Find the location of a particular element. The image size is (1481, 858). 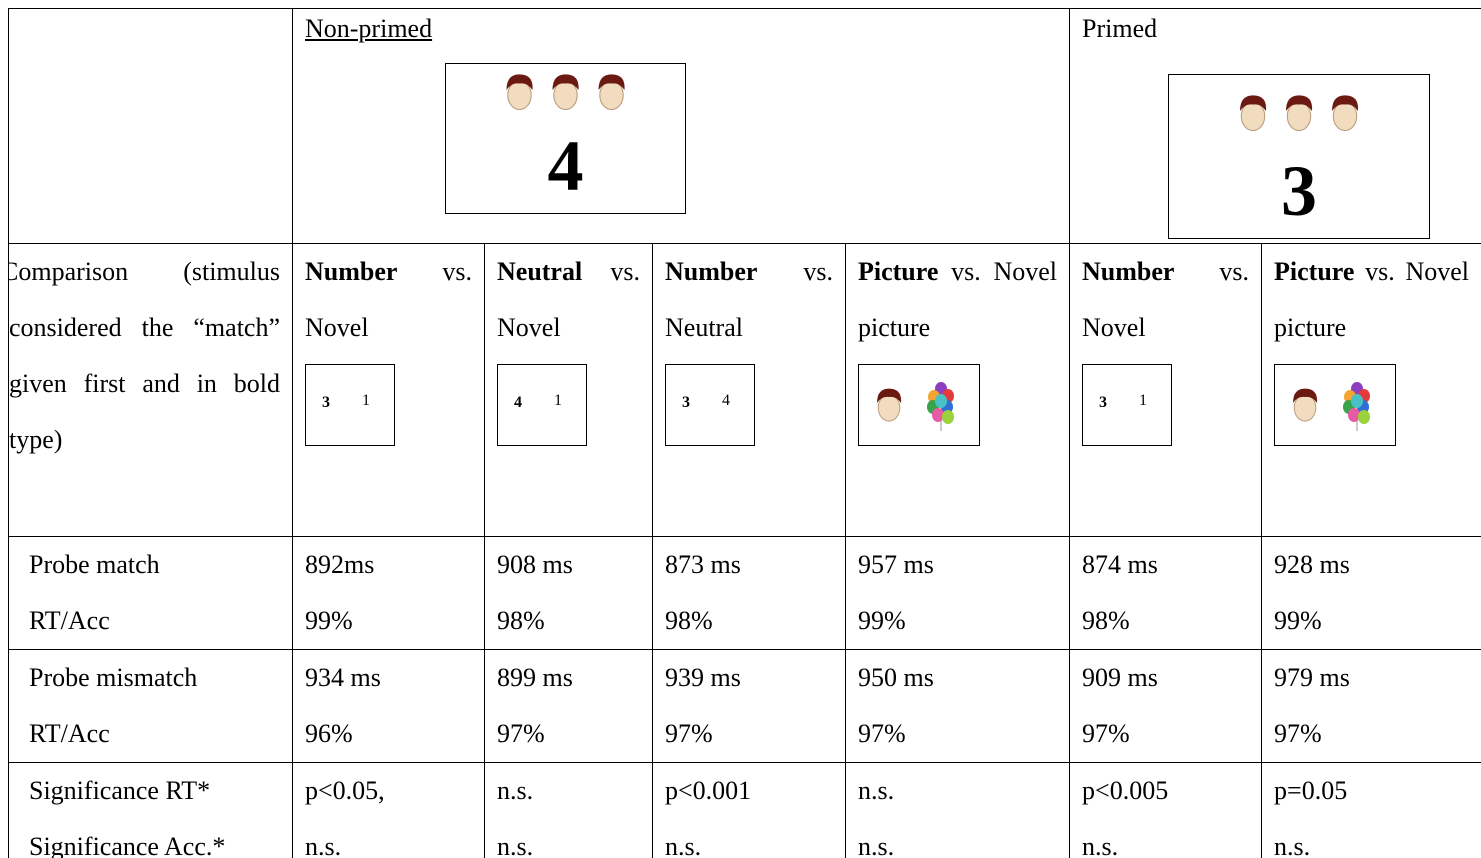

cell-line: p<0.005 is located at coordinates (1125, 790).